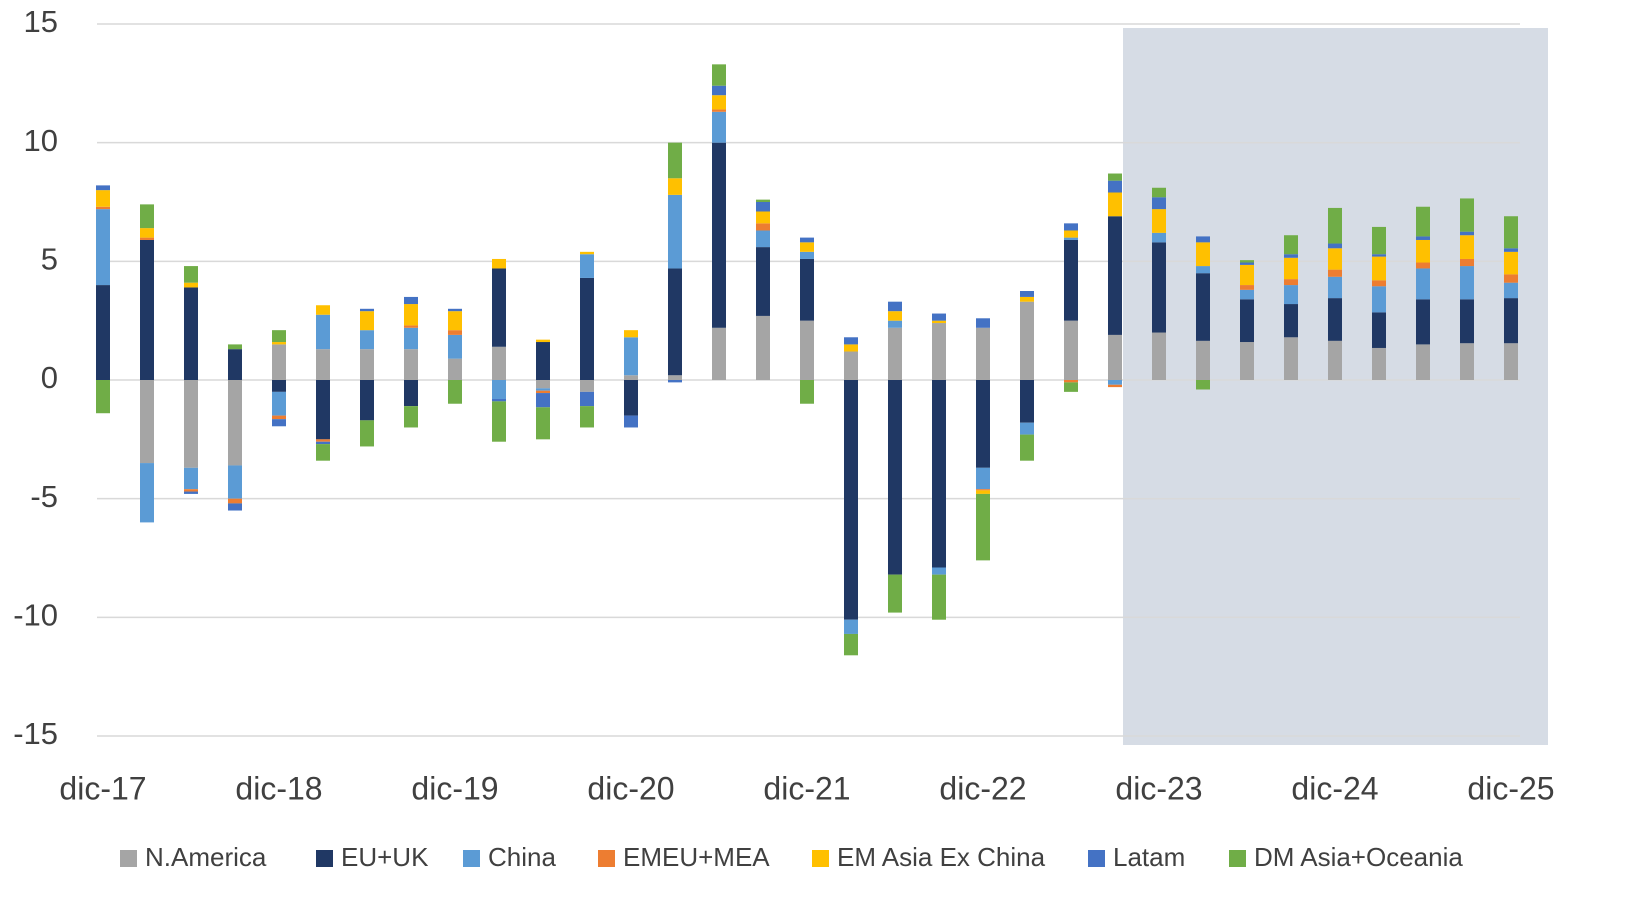  What do you see at coordinates (278, 788) in the screenshot?
I see `x-tick-label: dic-18` at bounding box center [278, 788].